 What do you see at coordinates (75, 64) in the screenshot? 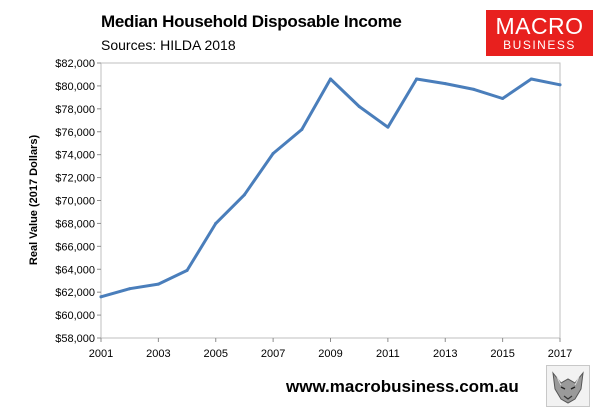
I see `y-tick-label: $82,000` at bounding box center [75, 64].